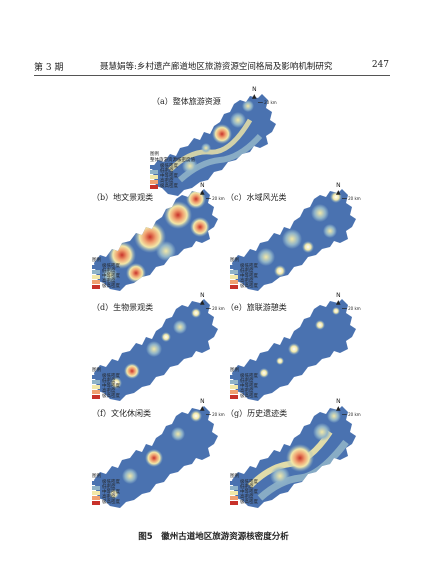 The width and height of the screenshot is (427, 575). I want to click on map-panel-d, so click(156, 350).